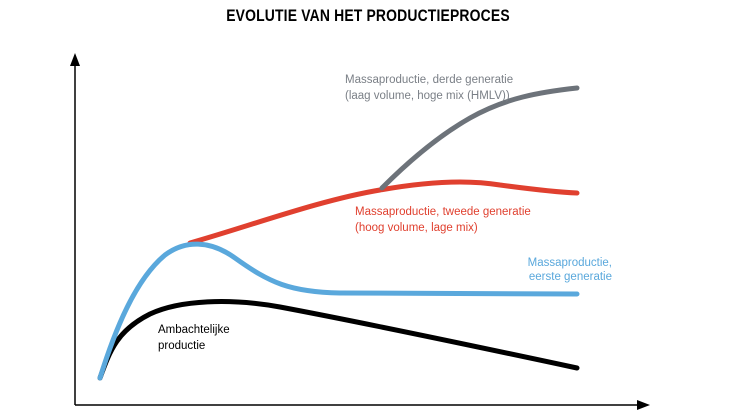  What do you see at coordinates (643, 405) in the screenshot?
I see `x-arrow` at bounding box center [643, 405].